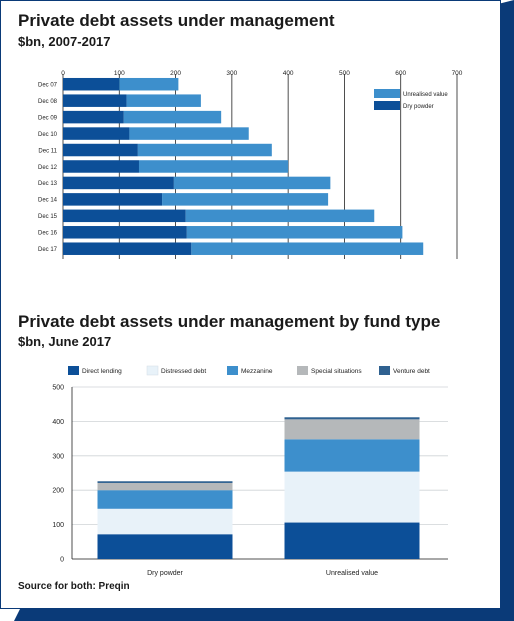 This screenshot has height=621, width=514. I want to click on tick-label-x-600: 600, so click(400, 73).